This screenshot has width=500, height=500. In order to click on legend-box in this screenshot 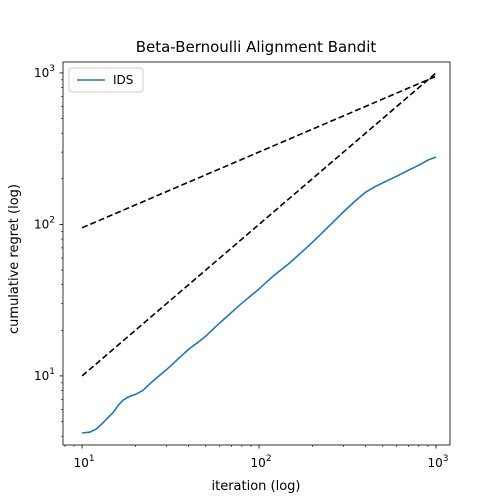, I will do `click(106, 80)`.